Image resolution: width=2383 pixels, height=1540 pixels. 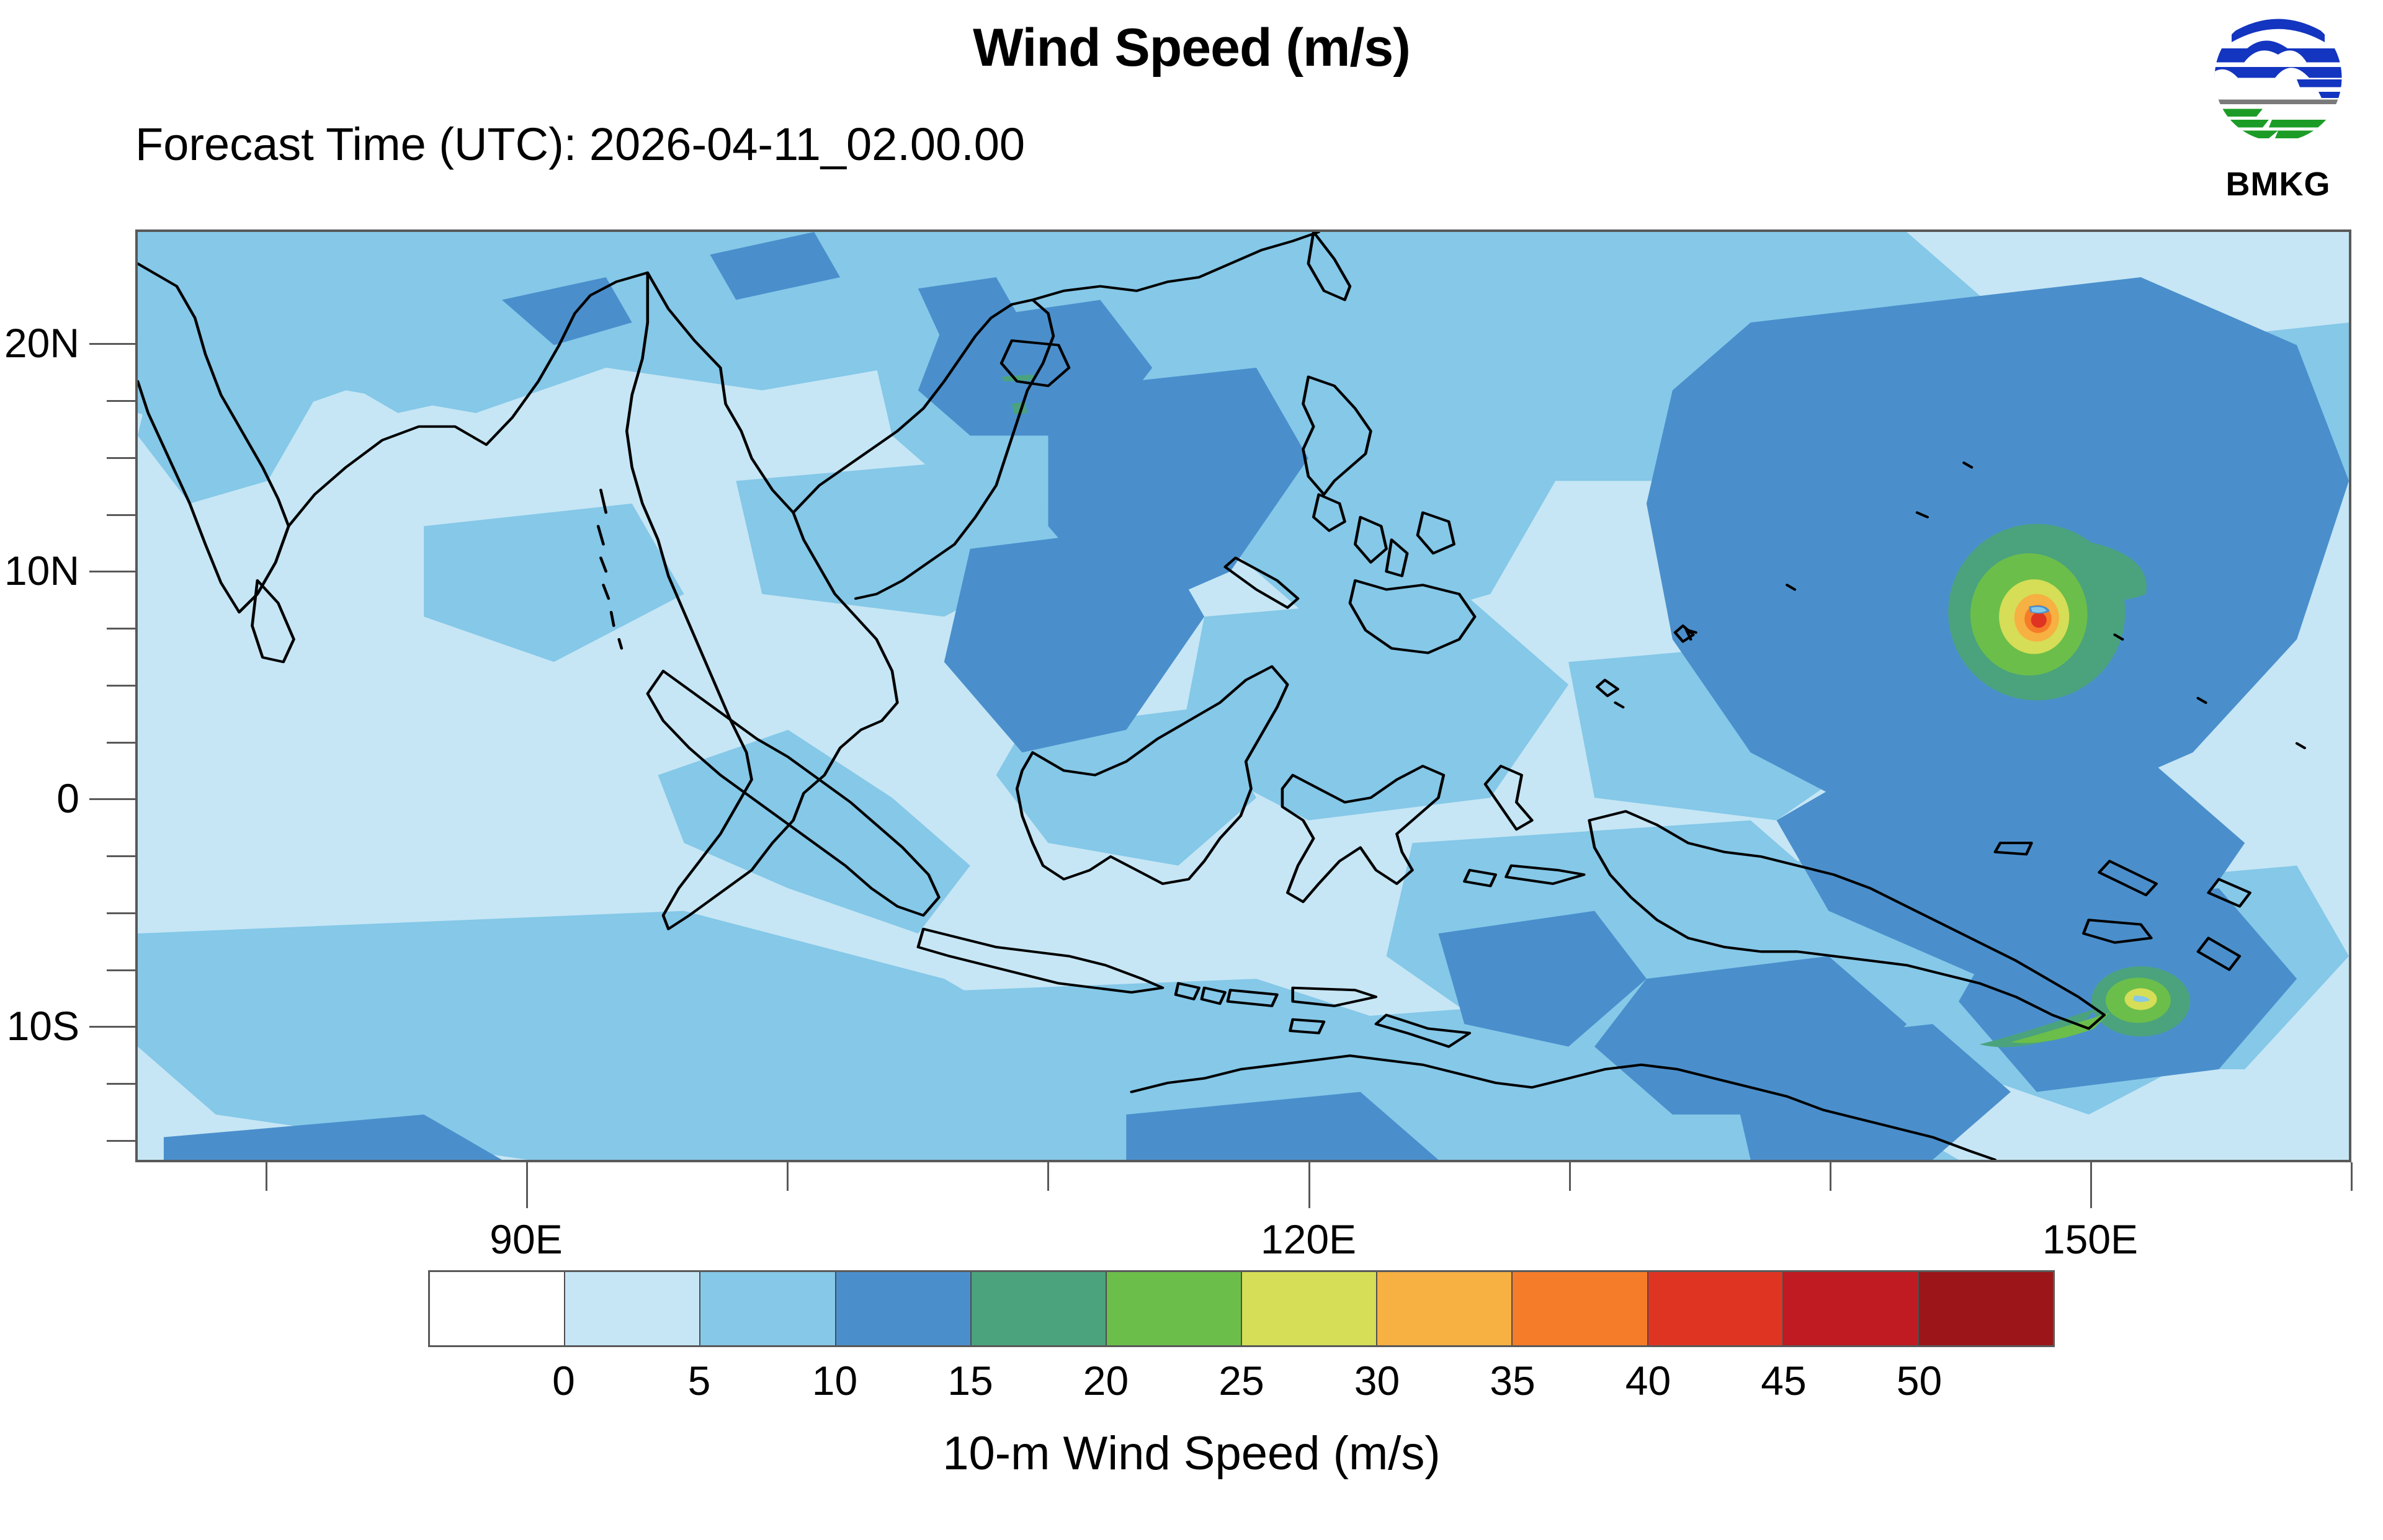 I want to click on lat-tick-7.5N, so click(x=121, y=629).